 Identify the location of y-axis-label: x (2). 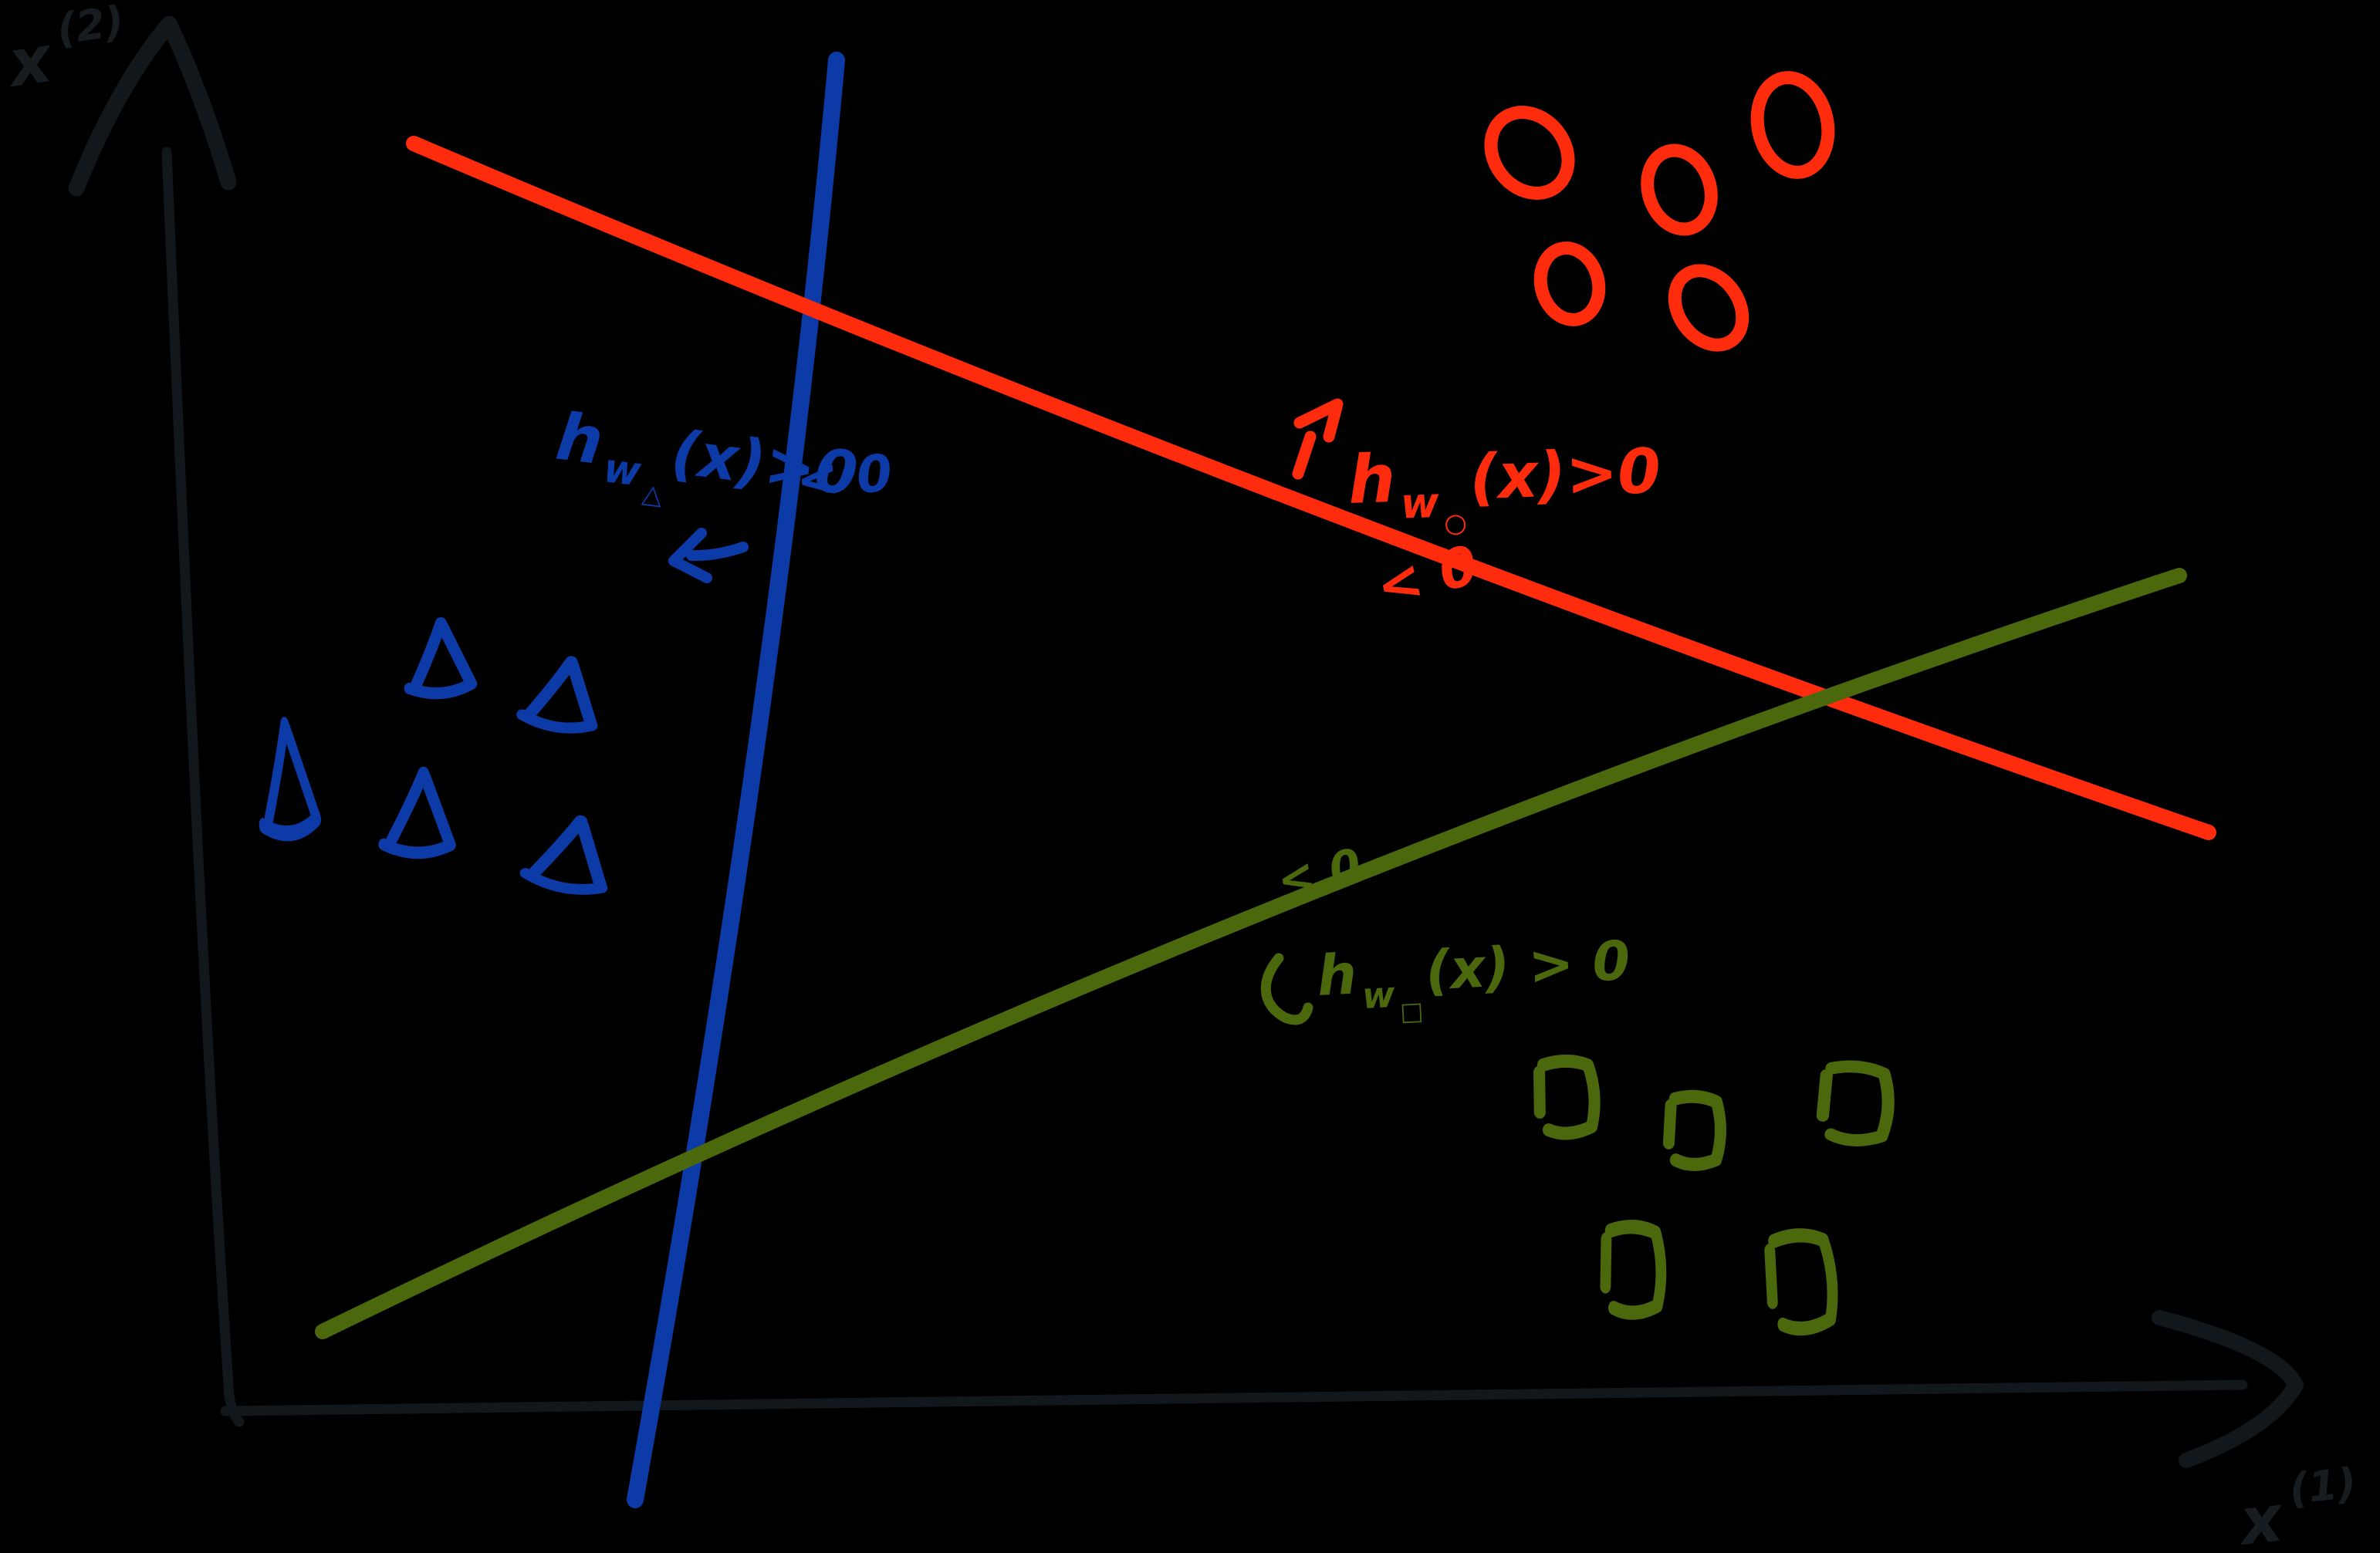
(66, 51).